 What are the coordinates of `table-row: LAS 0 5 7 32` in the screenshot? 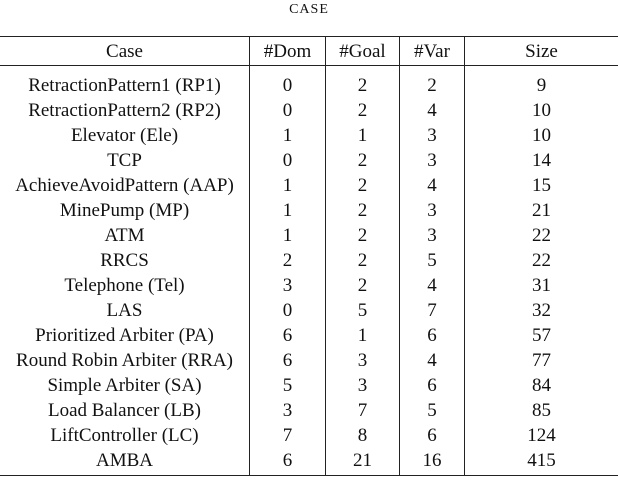 It's located at (309, 310).